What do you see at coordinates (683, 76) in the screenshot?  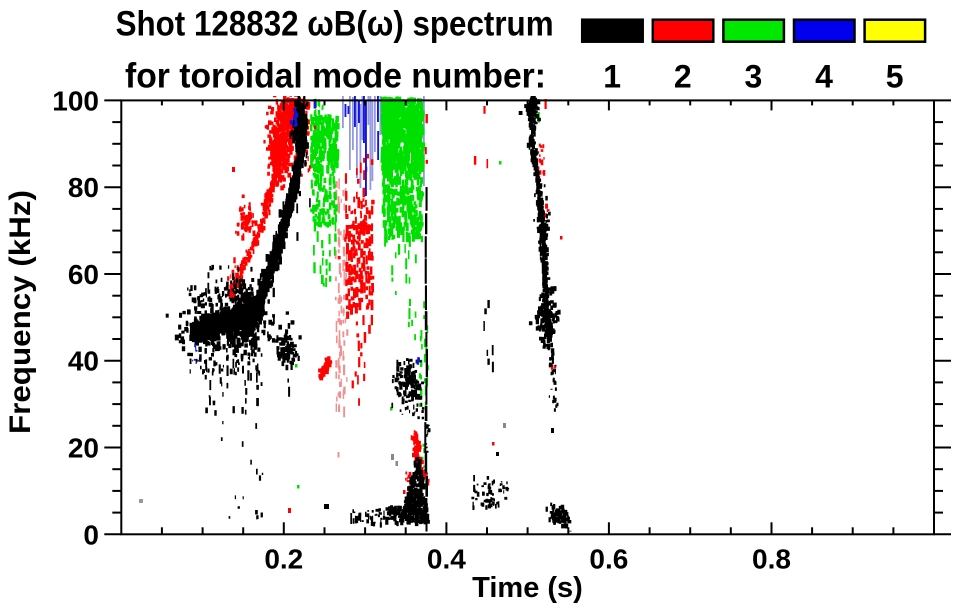 I see `svg-text: 2` at bounding box center [683, 76].